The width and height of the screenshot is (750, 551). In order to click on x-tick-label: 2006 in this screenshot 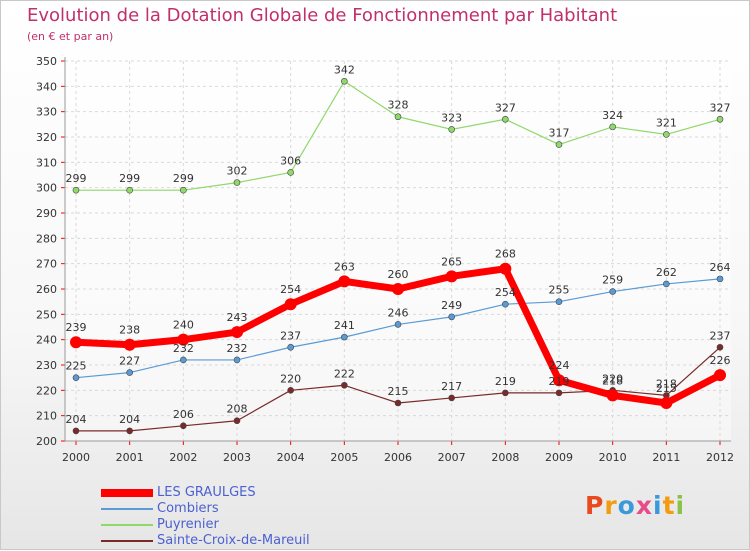, I will do `click(398, 457)`.